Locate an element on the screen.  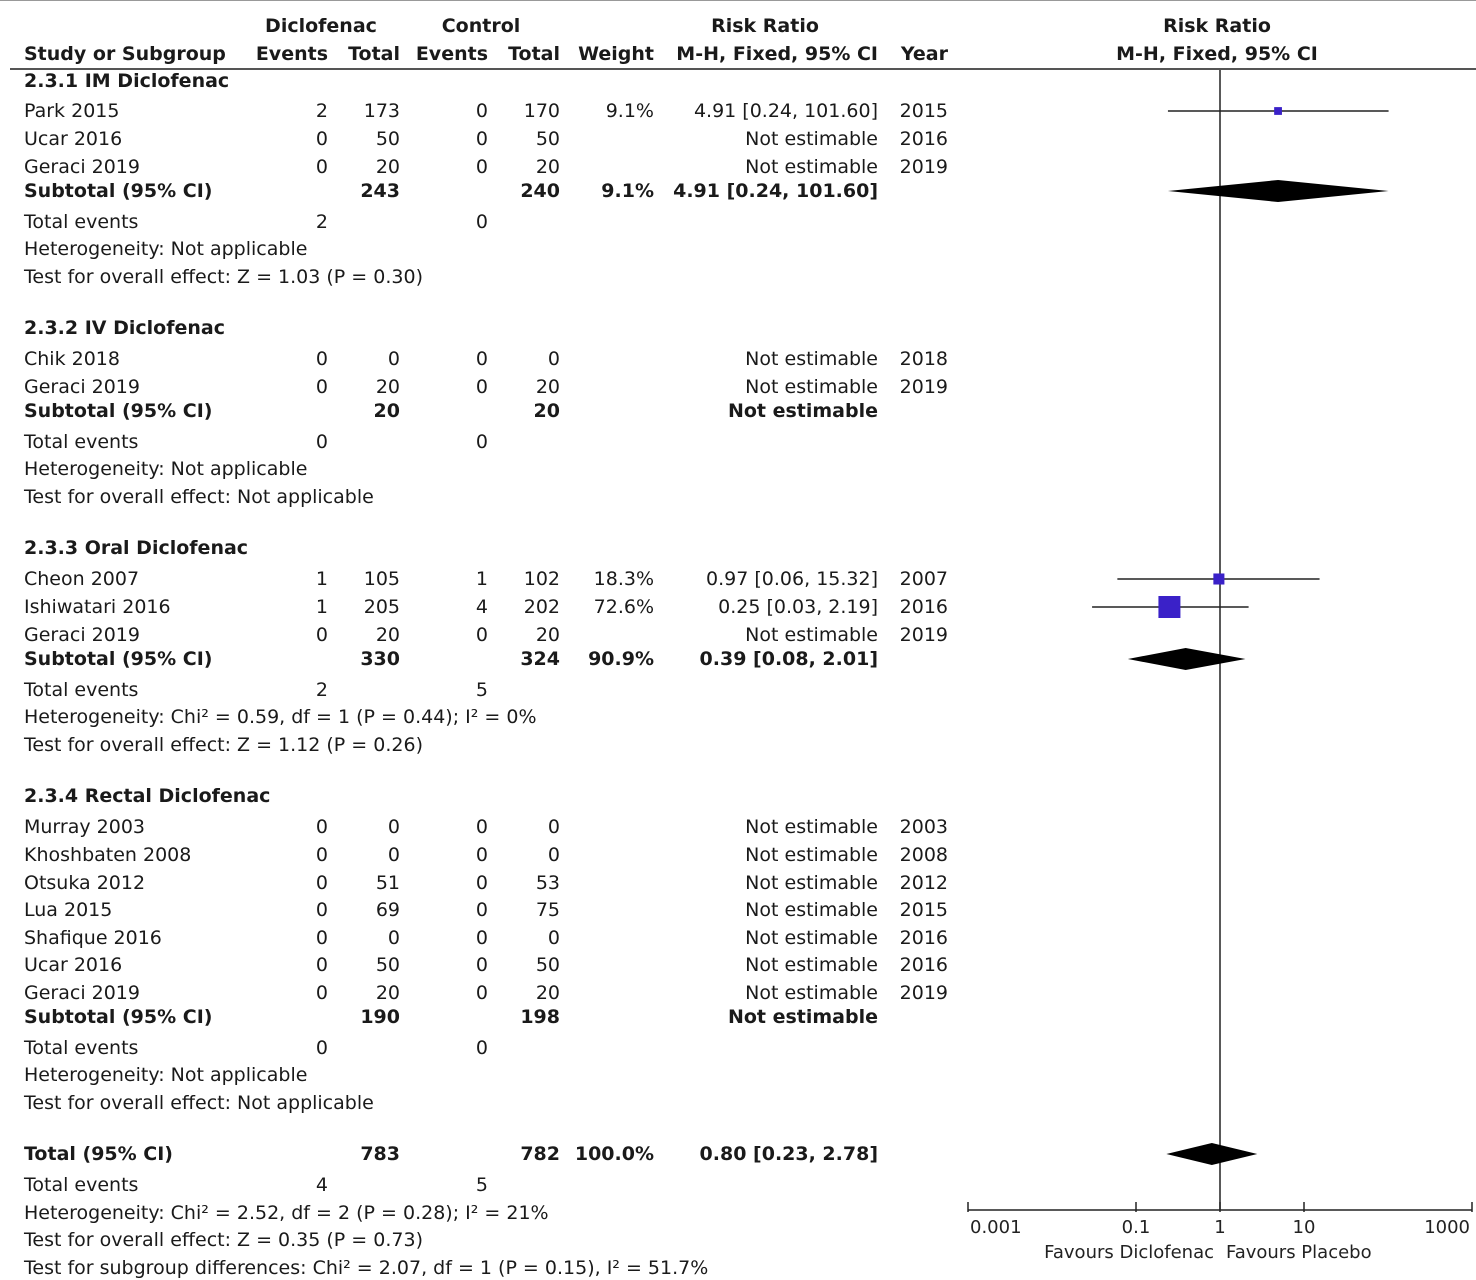
study-row-label: Lua 2015 is located at coordinates (68, 910).